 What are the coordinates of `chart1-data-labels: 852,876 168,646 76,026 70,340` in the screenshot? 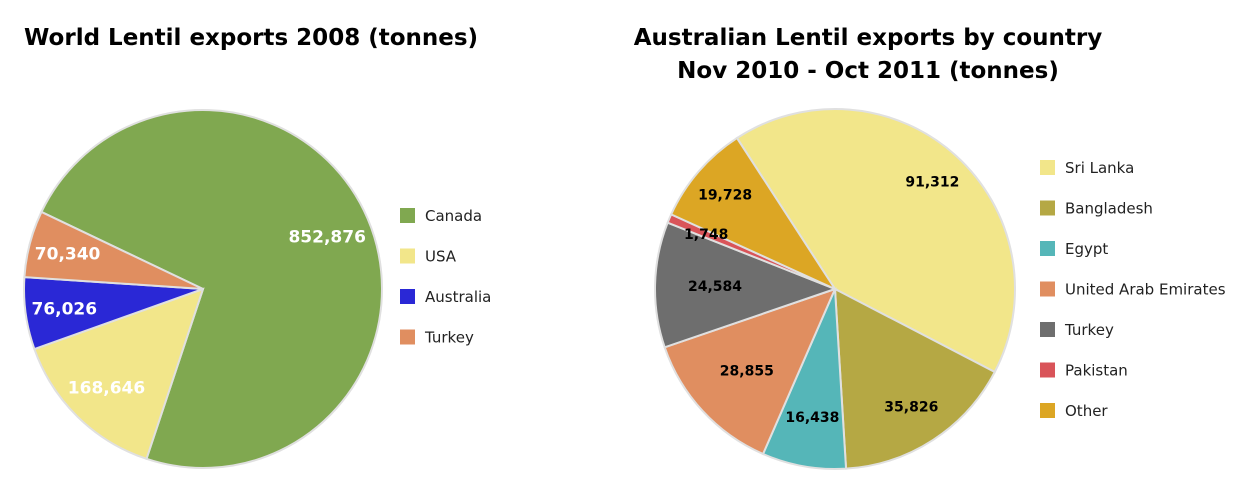 It's located at (198, 312).